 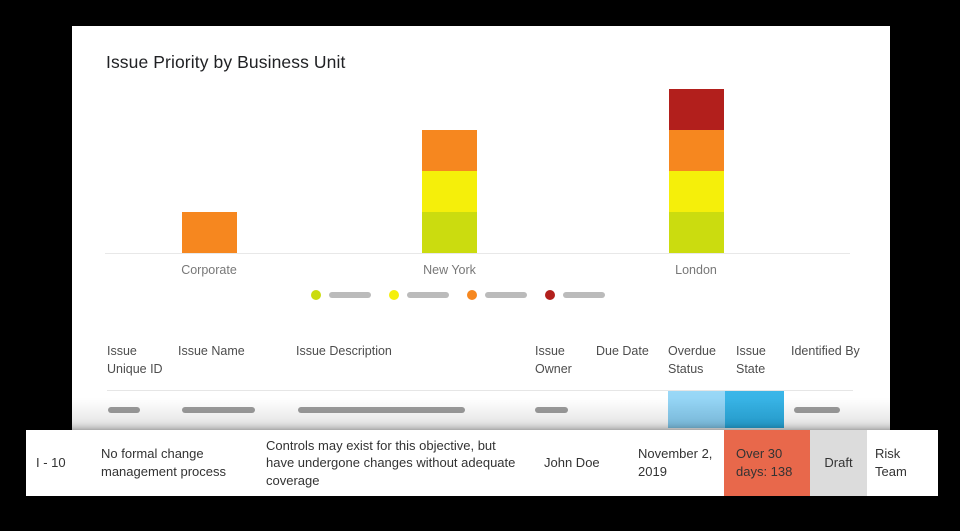 What do you see at coordinates (211, 351) in the screenshot?
I see `column-header-issue-name: Issue Name` at bounding box center [211, 351].